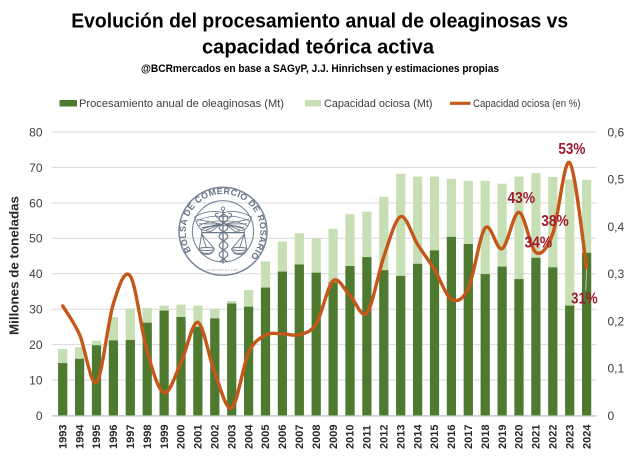 The image size is (640, 463). What do you see at coordinates (36, 274) in the screenshot?
I see `svg-text: 40` at bounding box center [36, 274].